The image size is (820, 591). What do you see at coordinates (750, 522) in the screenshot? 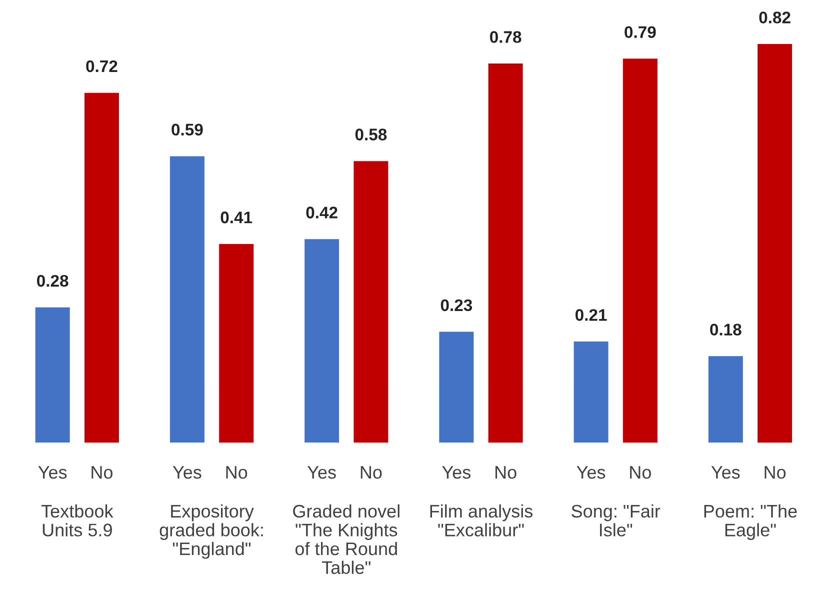
I see `x-tick-label: Poem: "The Eagle"` at bounding box center [750, 522].